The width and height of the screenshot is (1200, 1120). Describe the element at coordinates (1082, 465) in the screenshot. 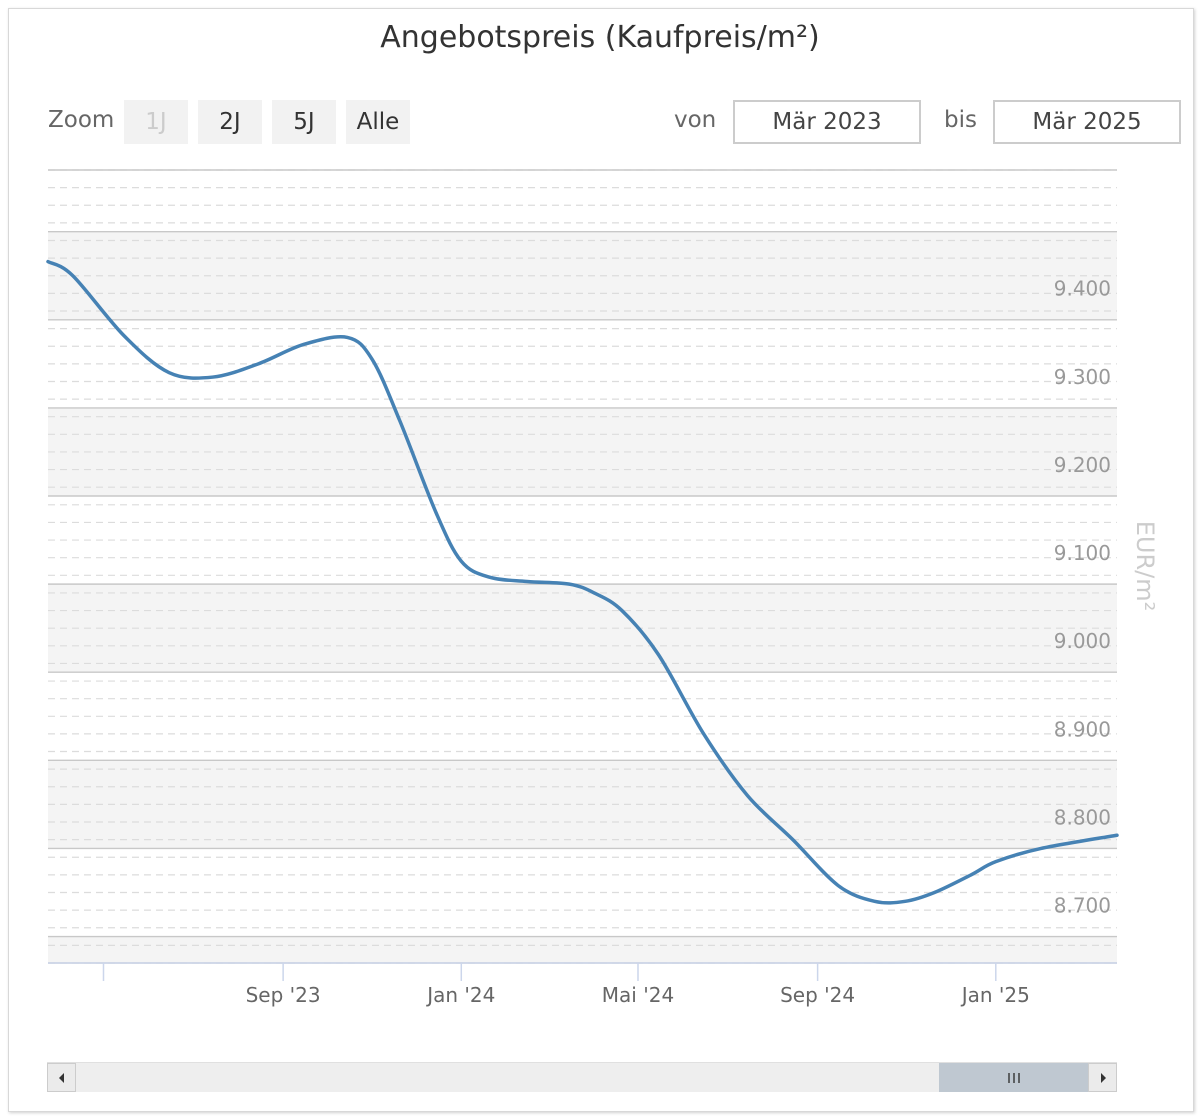

I see `y-tick-label: 9.200` at that location.